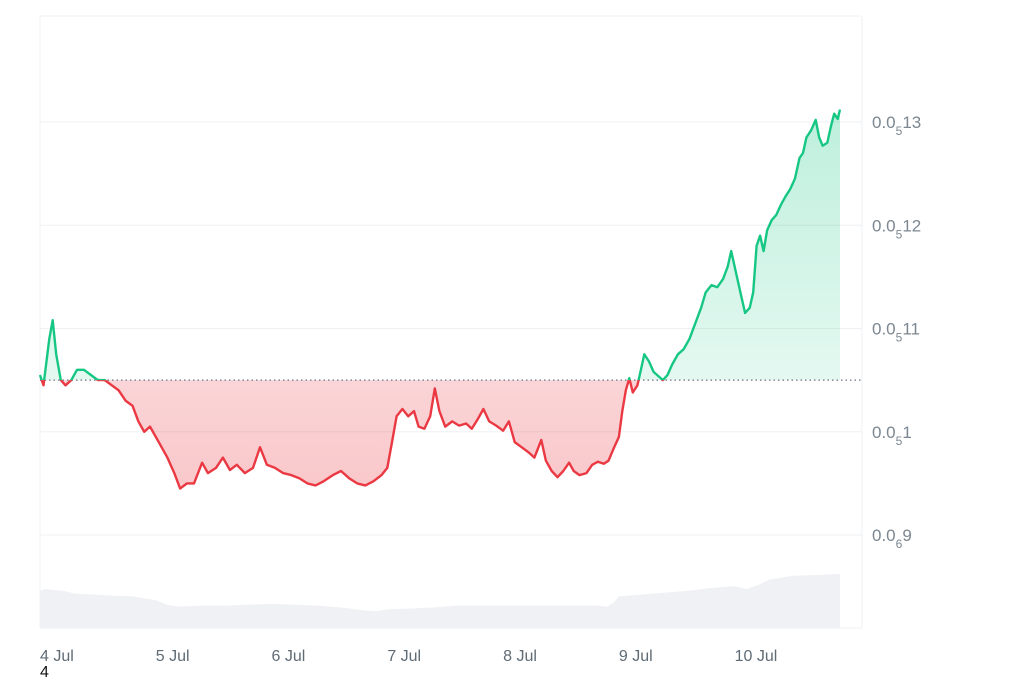 The width and height of the screenshot is (1024, 683). Describe the element at coordinates (896, 228) in the screenshot. I see `y-tick-label: 0.0512` at that location.